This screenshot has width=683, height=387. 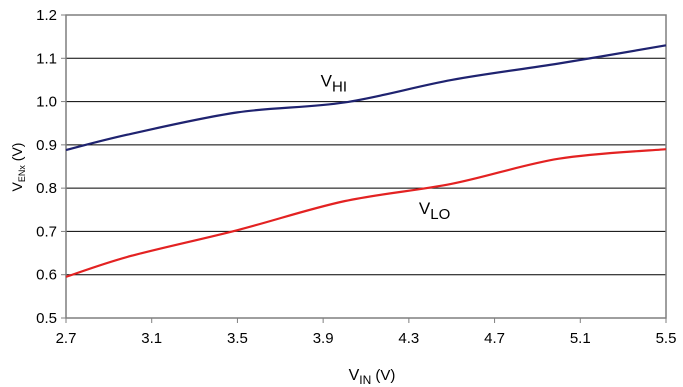 What do you see at coordinates (46, 102) in the screenshot?
I see `y-tick-label: 1.0` at bounding box center [46, 102].